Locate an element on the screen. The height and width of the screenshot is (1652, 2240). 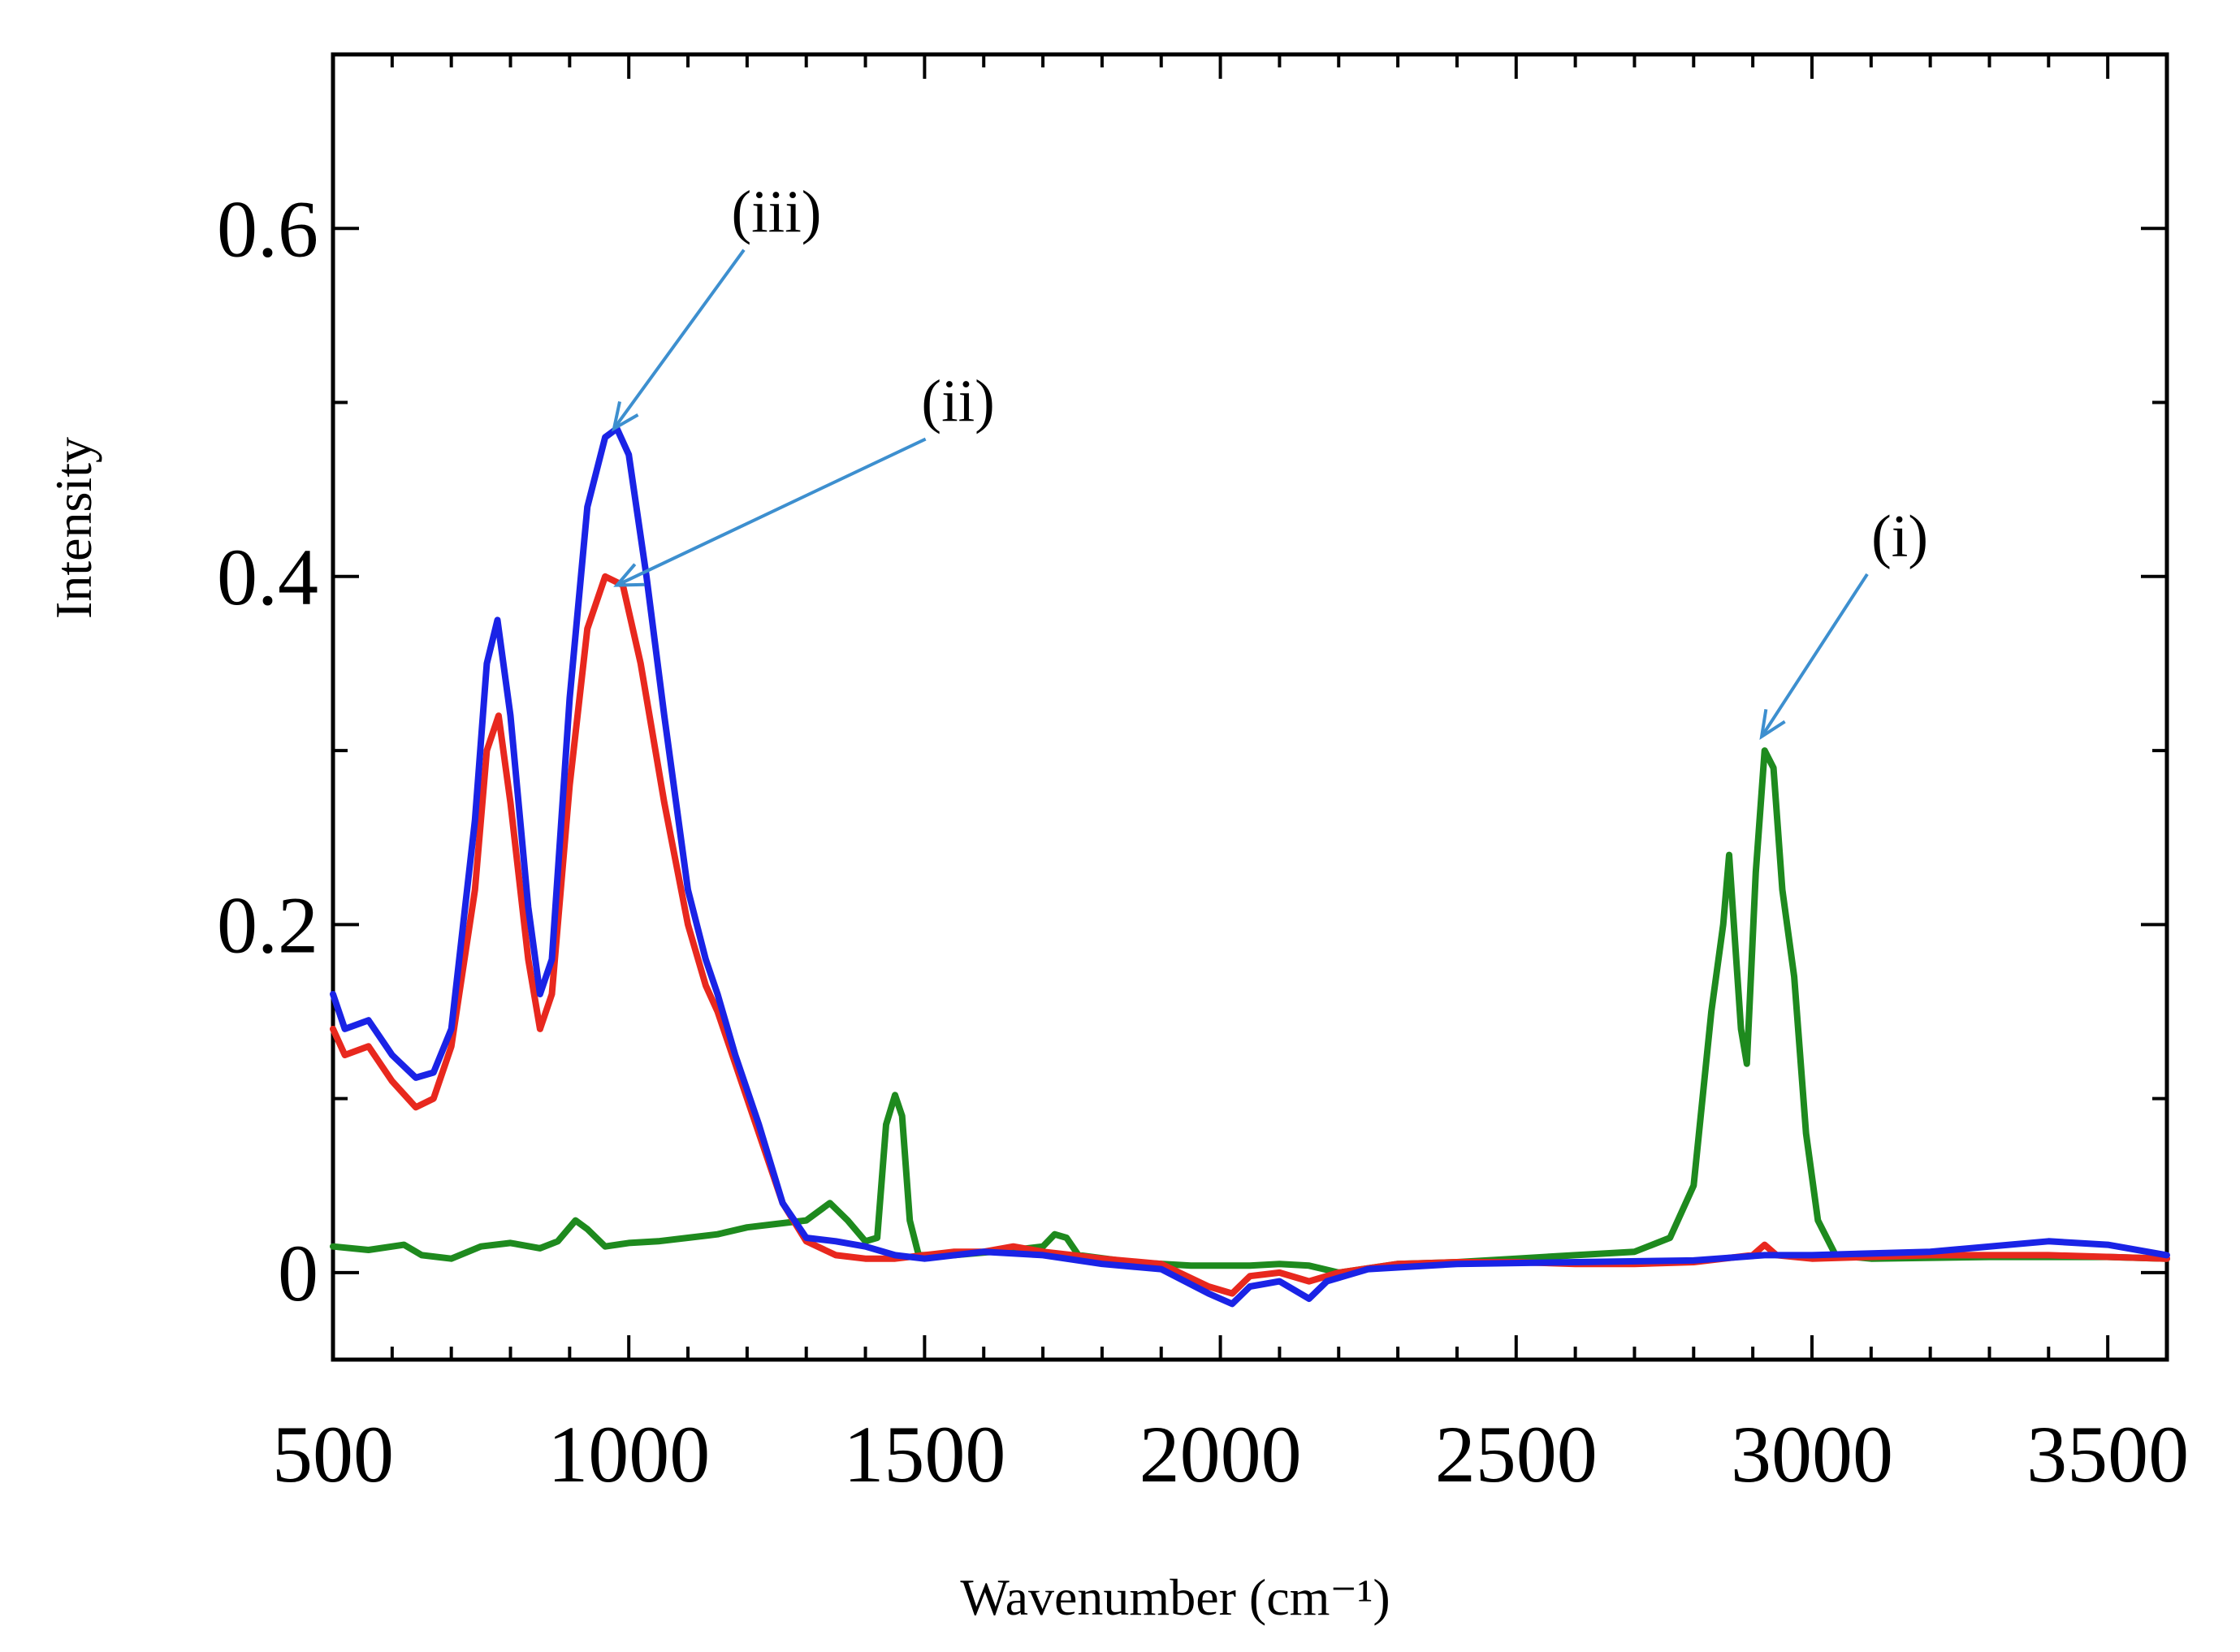
annotation-label-3: (i) is located at coordinates (1899, 537).